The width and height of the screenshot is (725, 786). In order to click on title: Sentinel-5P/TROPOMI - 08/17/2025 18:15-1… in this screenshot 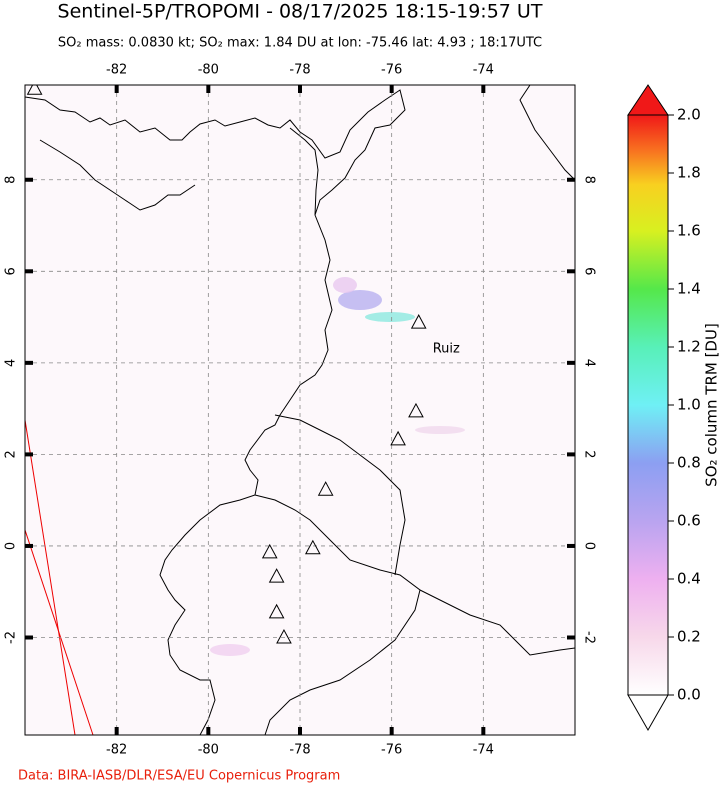, I will do `click(300, 12)`.